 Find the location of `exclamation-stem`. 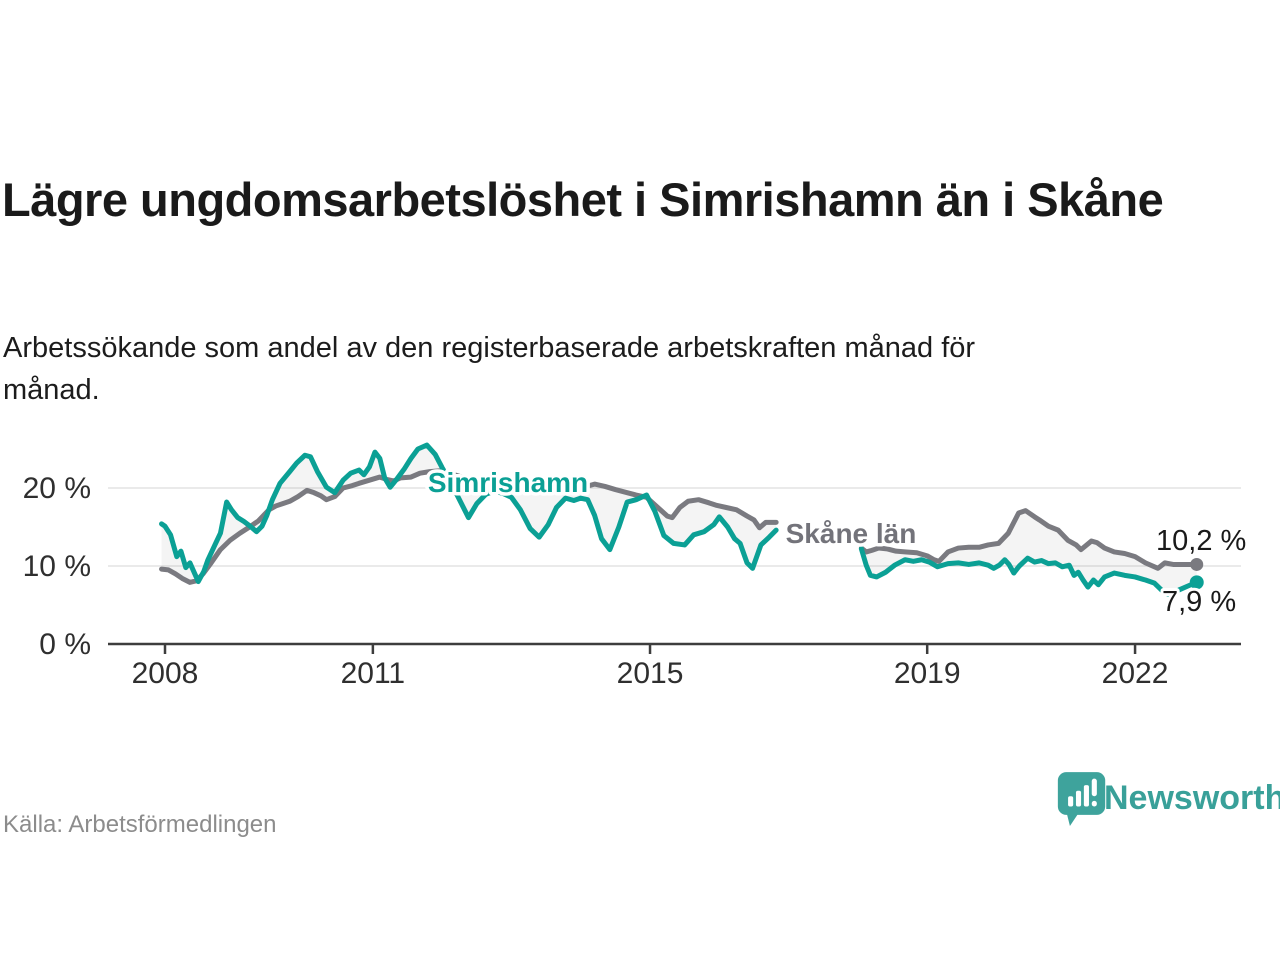

exclamation-stem is located at coordinates (1094, 787).